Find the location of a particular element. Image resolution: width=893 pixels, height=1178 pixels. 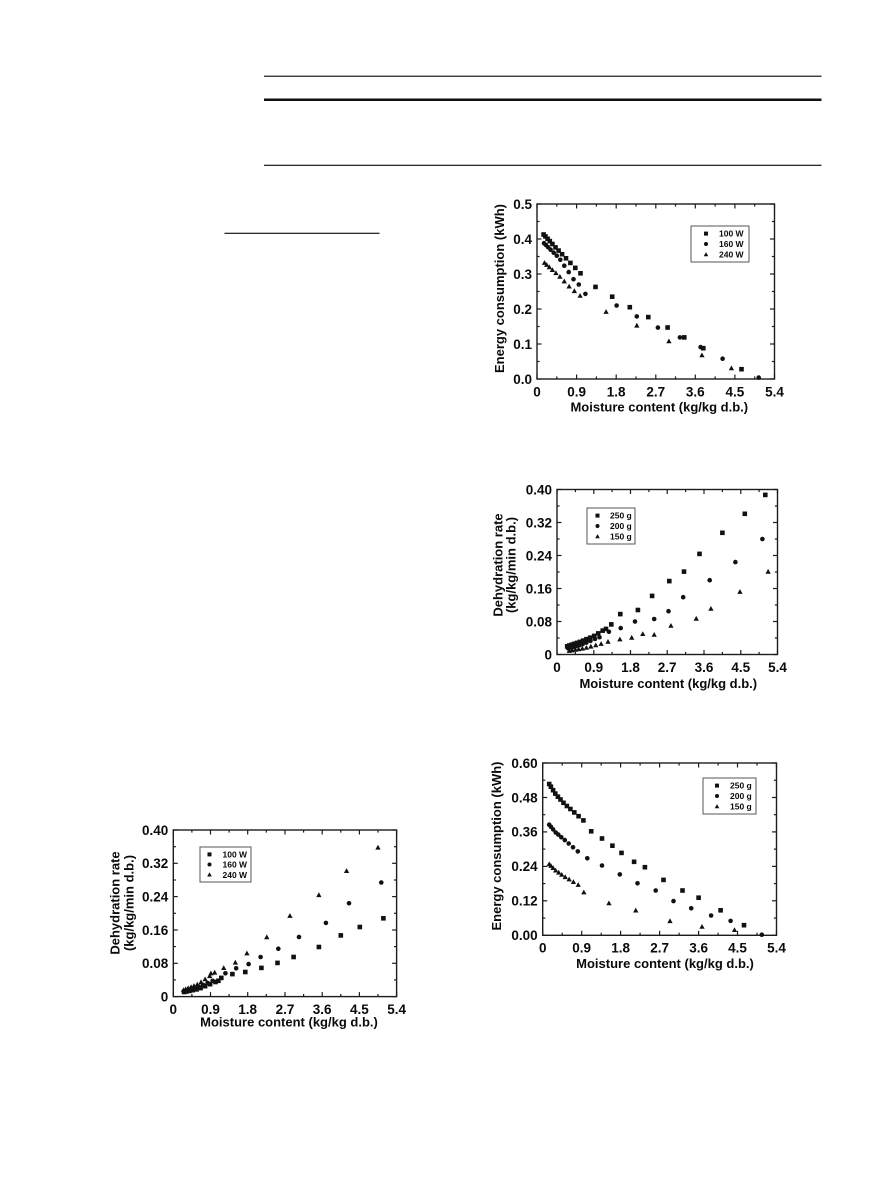

svg-text: 0.3 is located at coordinates (522, 274).